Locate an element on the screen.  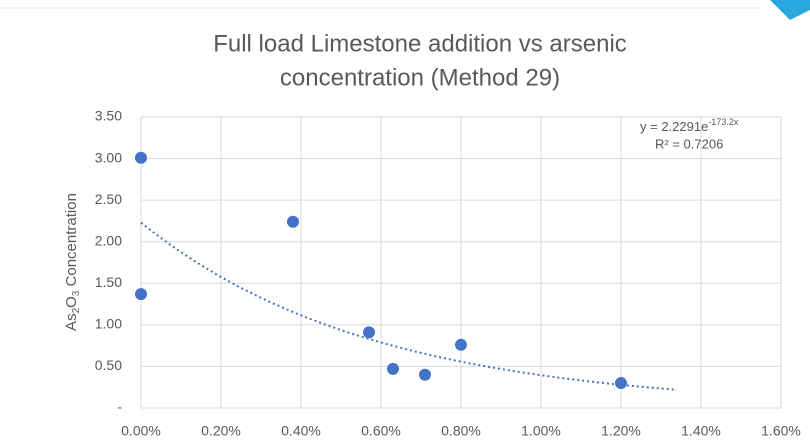
y-axis-label: As2O3 Concentration is located at coordinates (72, 262).